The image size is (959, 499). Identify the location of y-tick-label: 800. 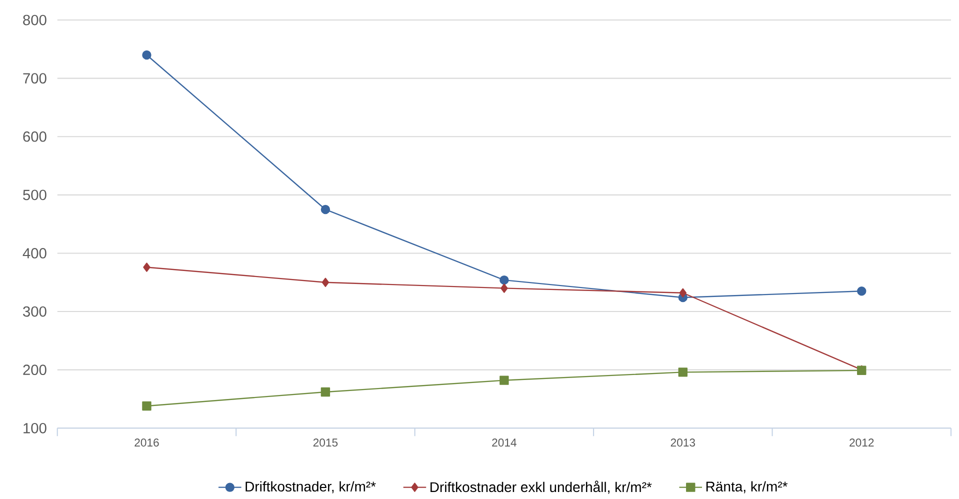
(34, 20).